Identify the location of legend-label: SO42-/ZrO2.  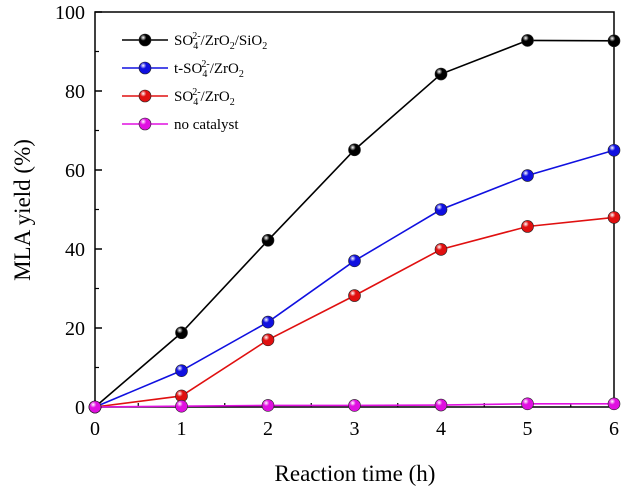
(204, 97).